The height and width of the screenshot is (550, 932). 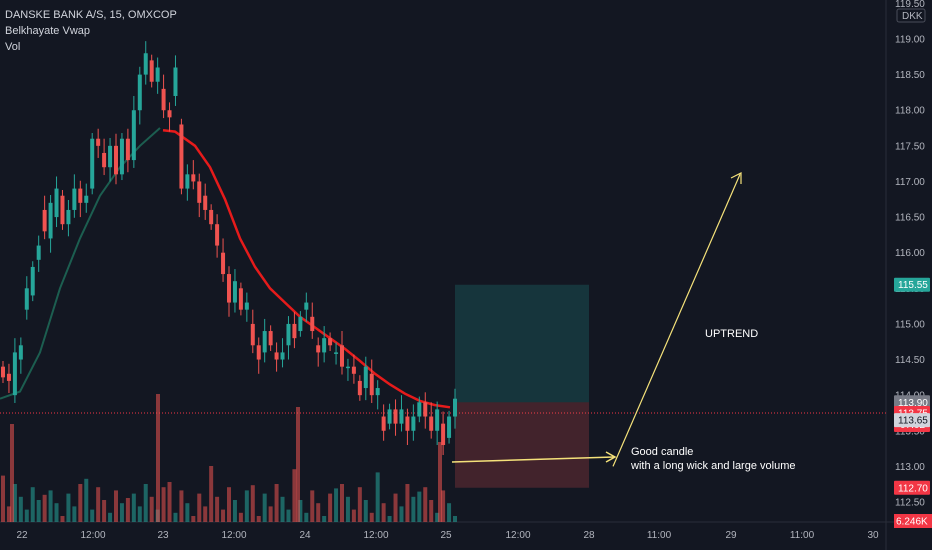 I want to click on profit-zone, so click(x=522, y=343).